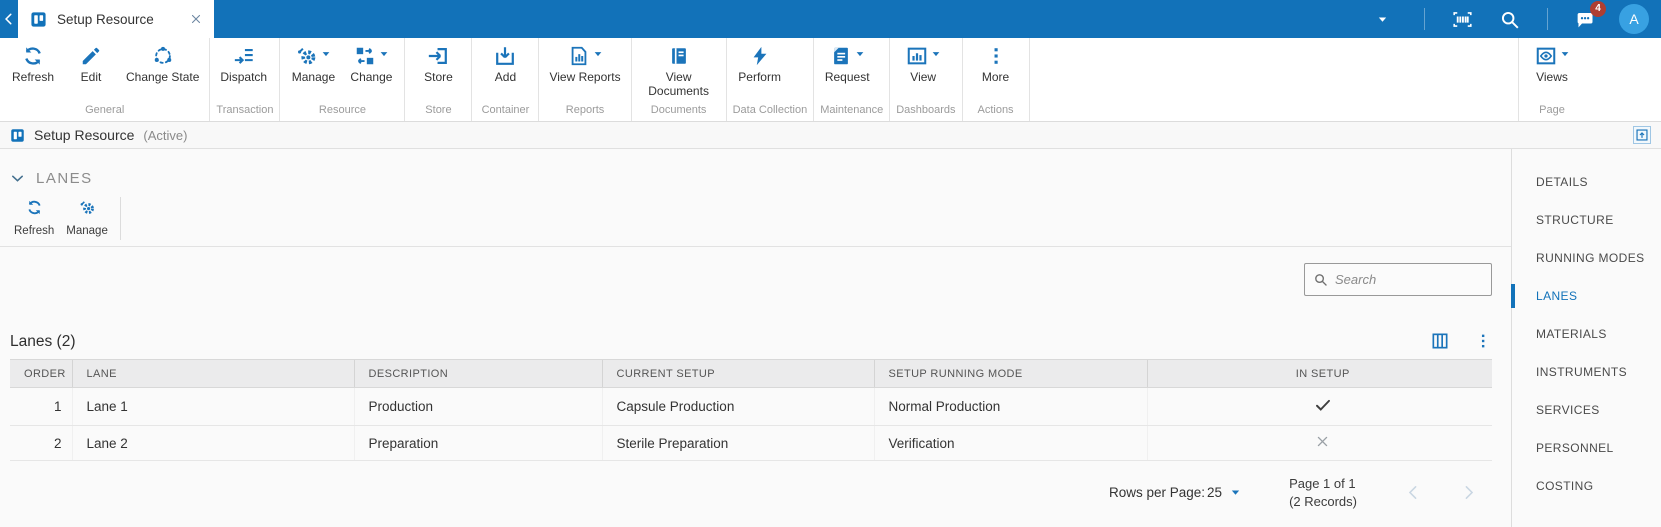 This screenshot has width=1661, height=527. What do you see at coordinates (505, 77) in the screenshot?
I see `button-label: Add` at bounding box center [505, 77].